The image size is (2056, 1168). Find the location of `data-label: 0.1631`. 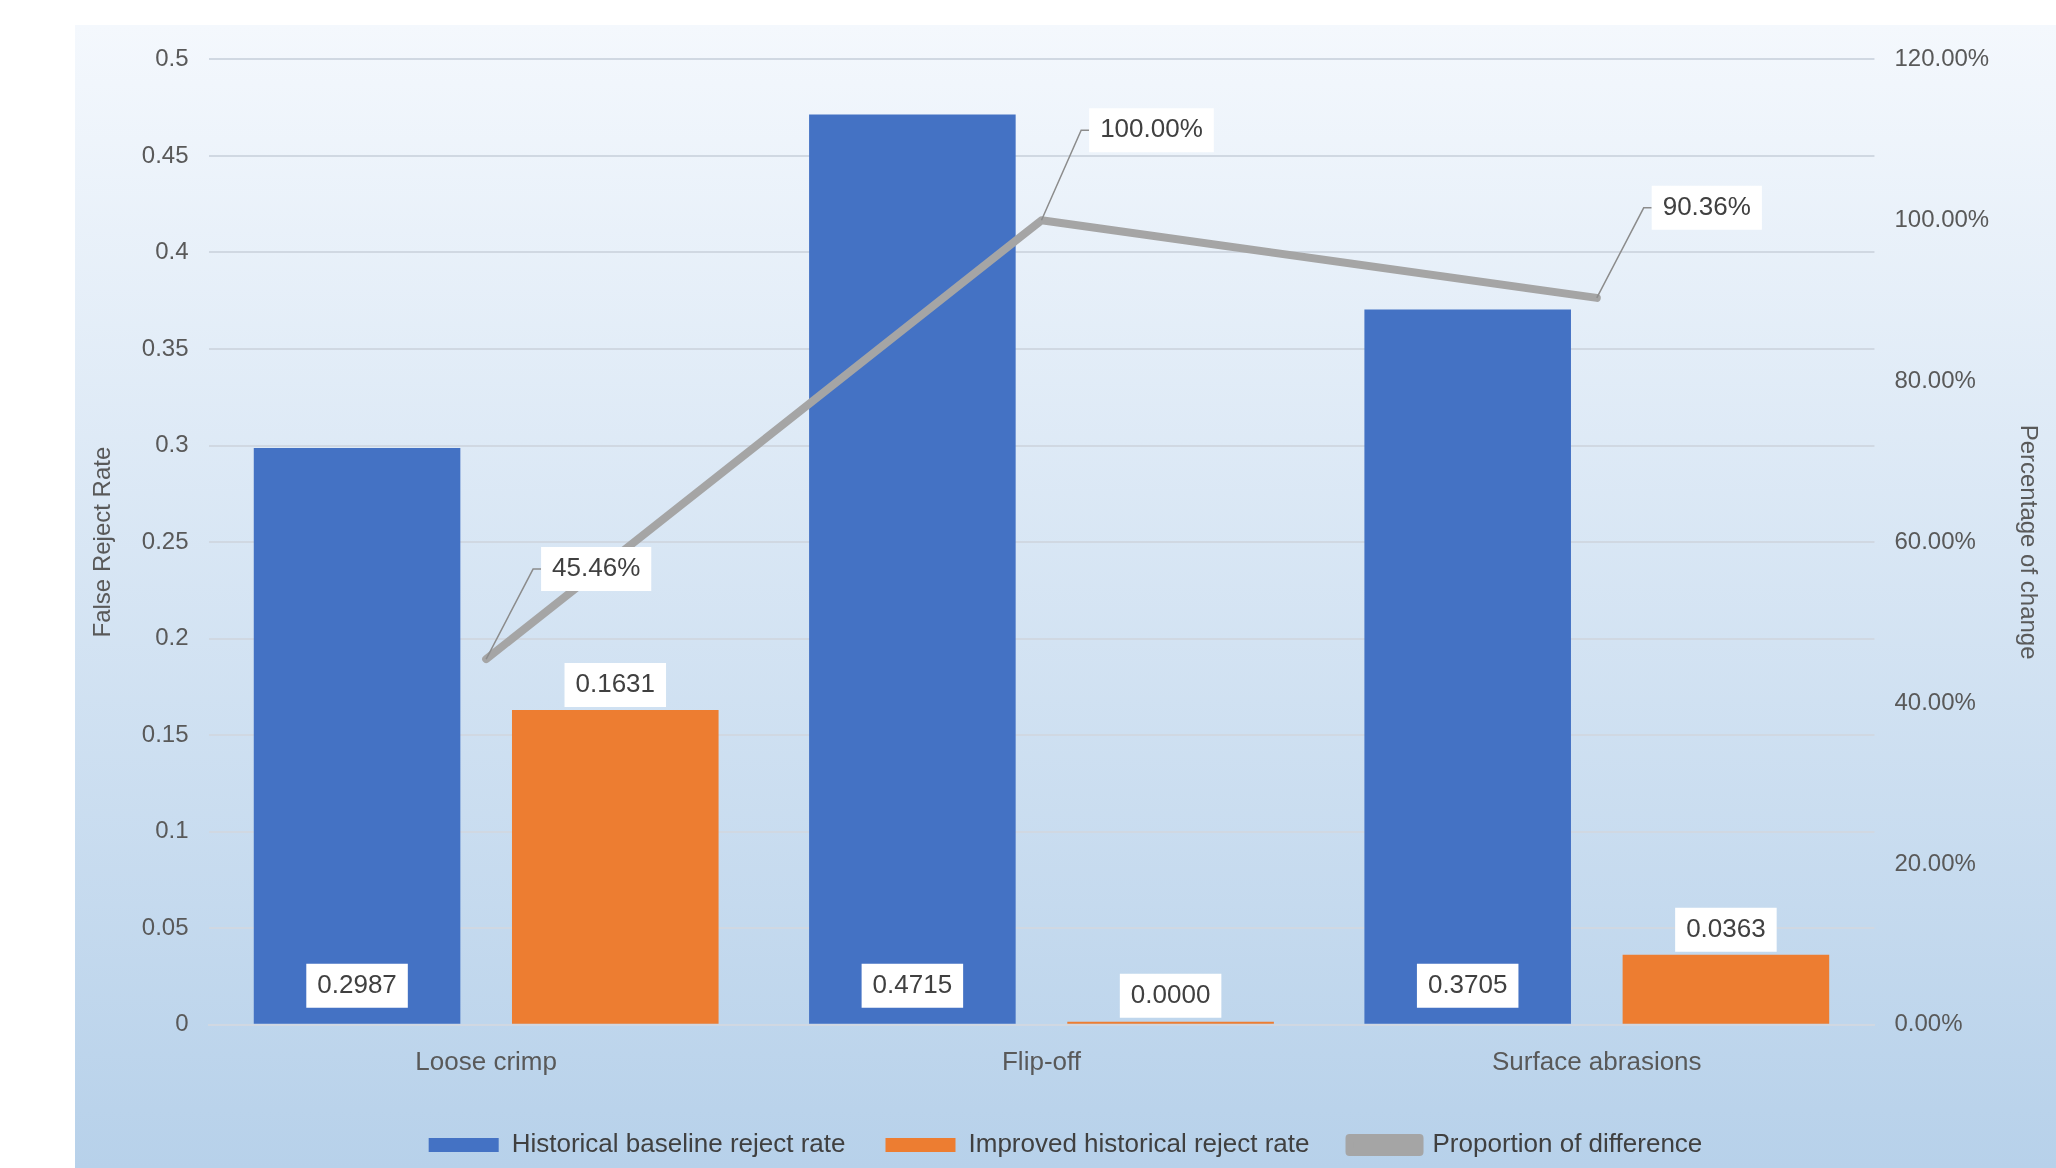

data-label: 0.1631 is located at coordinates (615, 683).